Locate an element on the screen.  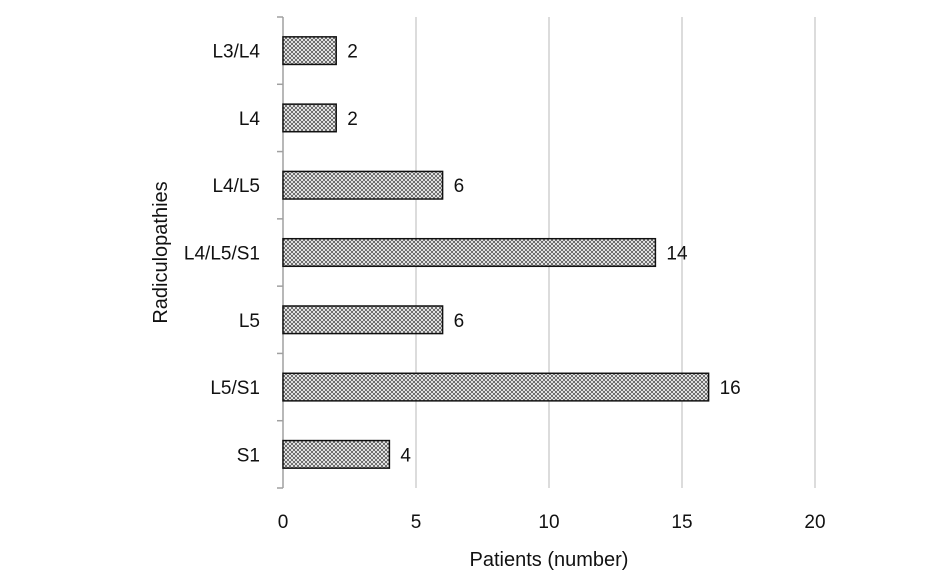
data-label: 14 is located at coordinates (677, 254).